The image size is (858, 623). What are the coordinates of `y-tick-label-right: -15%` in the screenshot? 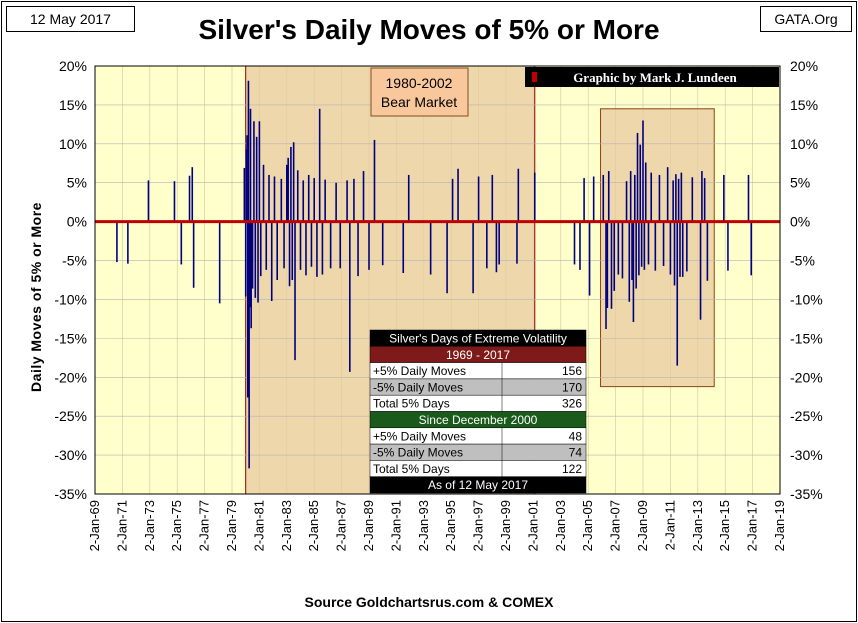 It's located at (806, 338).